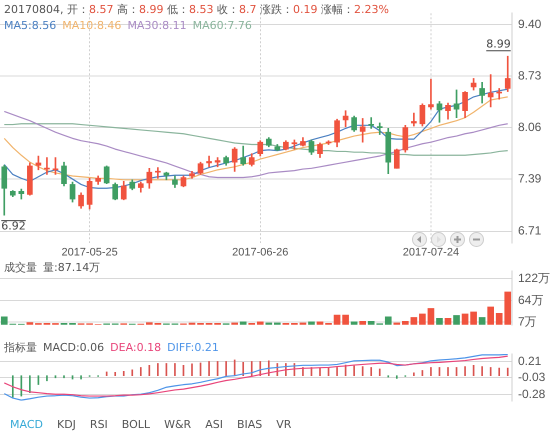  I want to click on text: 量:87.14万, so click(71, 268).